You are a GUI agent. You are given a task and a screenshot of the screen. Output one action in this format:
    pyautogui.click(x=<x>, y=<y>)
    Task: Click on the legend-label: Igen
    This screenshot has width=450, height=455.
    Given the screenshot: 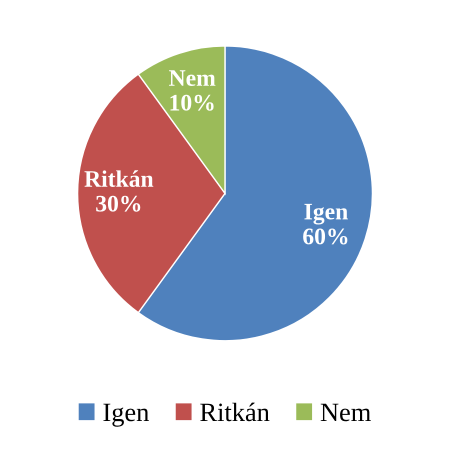 What is the action you would take?
    pyautogui.click(x=126, y=415)
    